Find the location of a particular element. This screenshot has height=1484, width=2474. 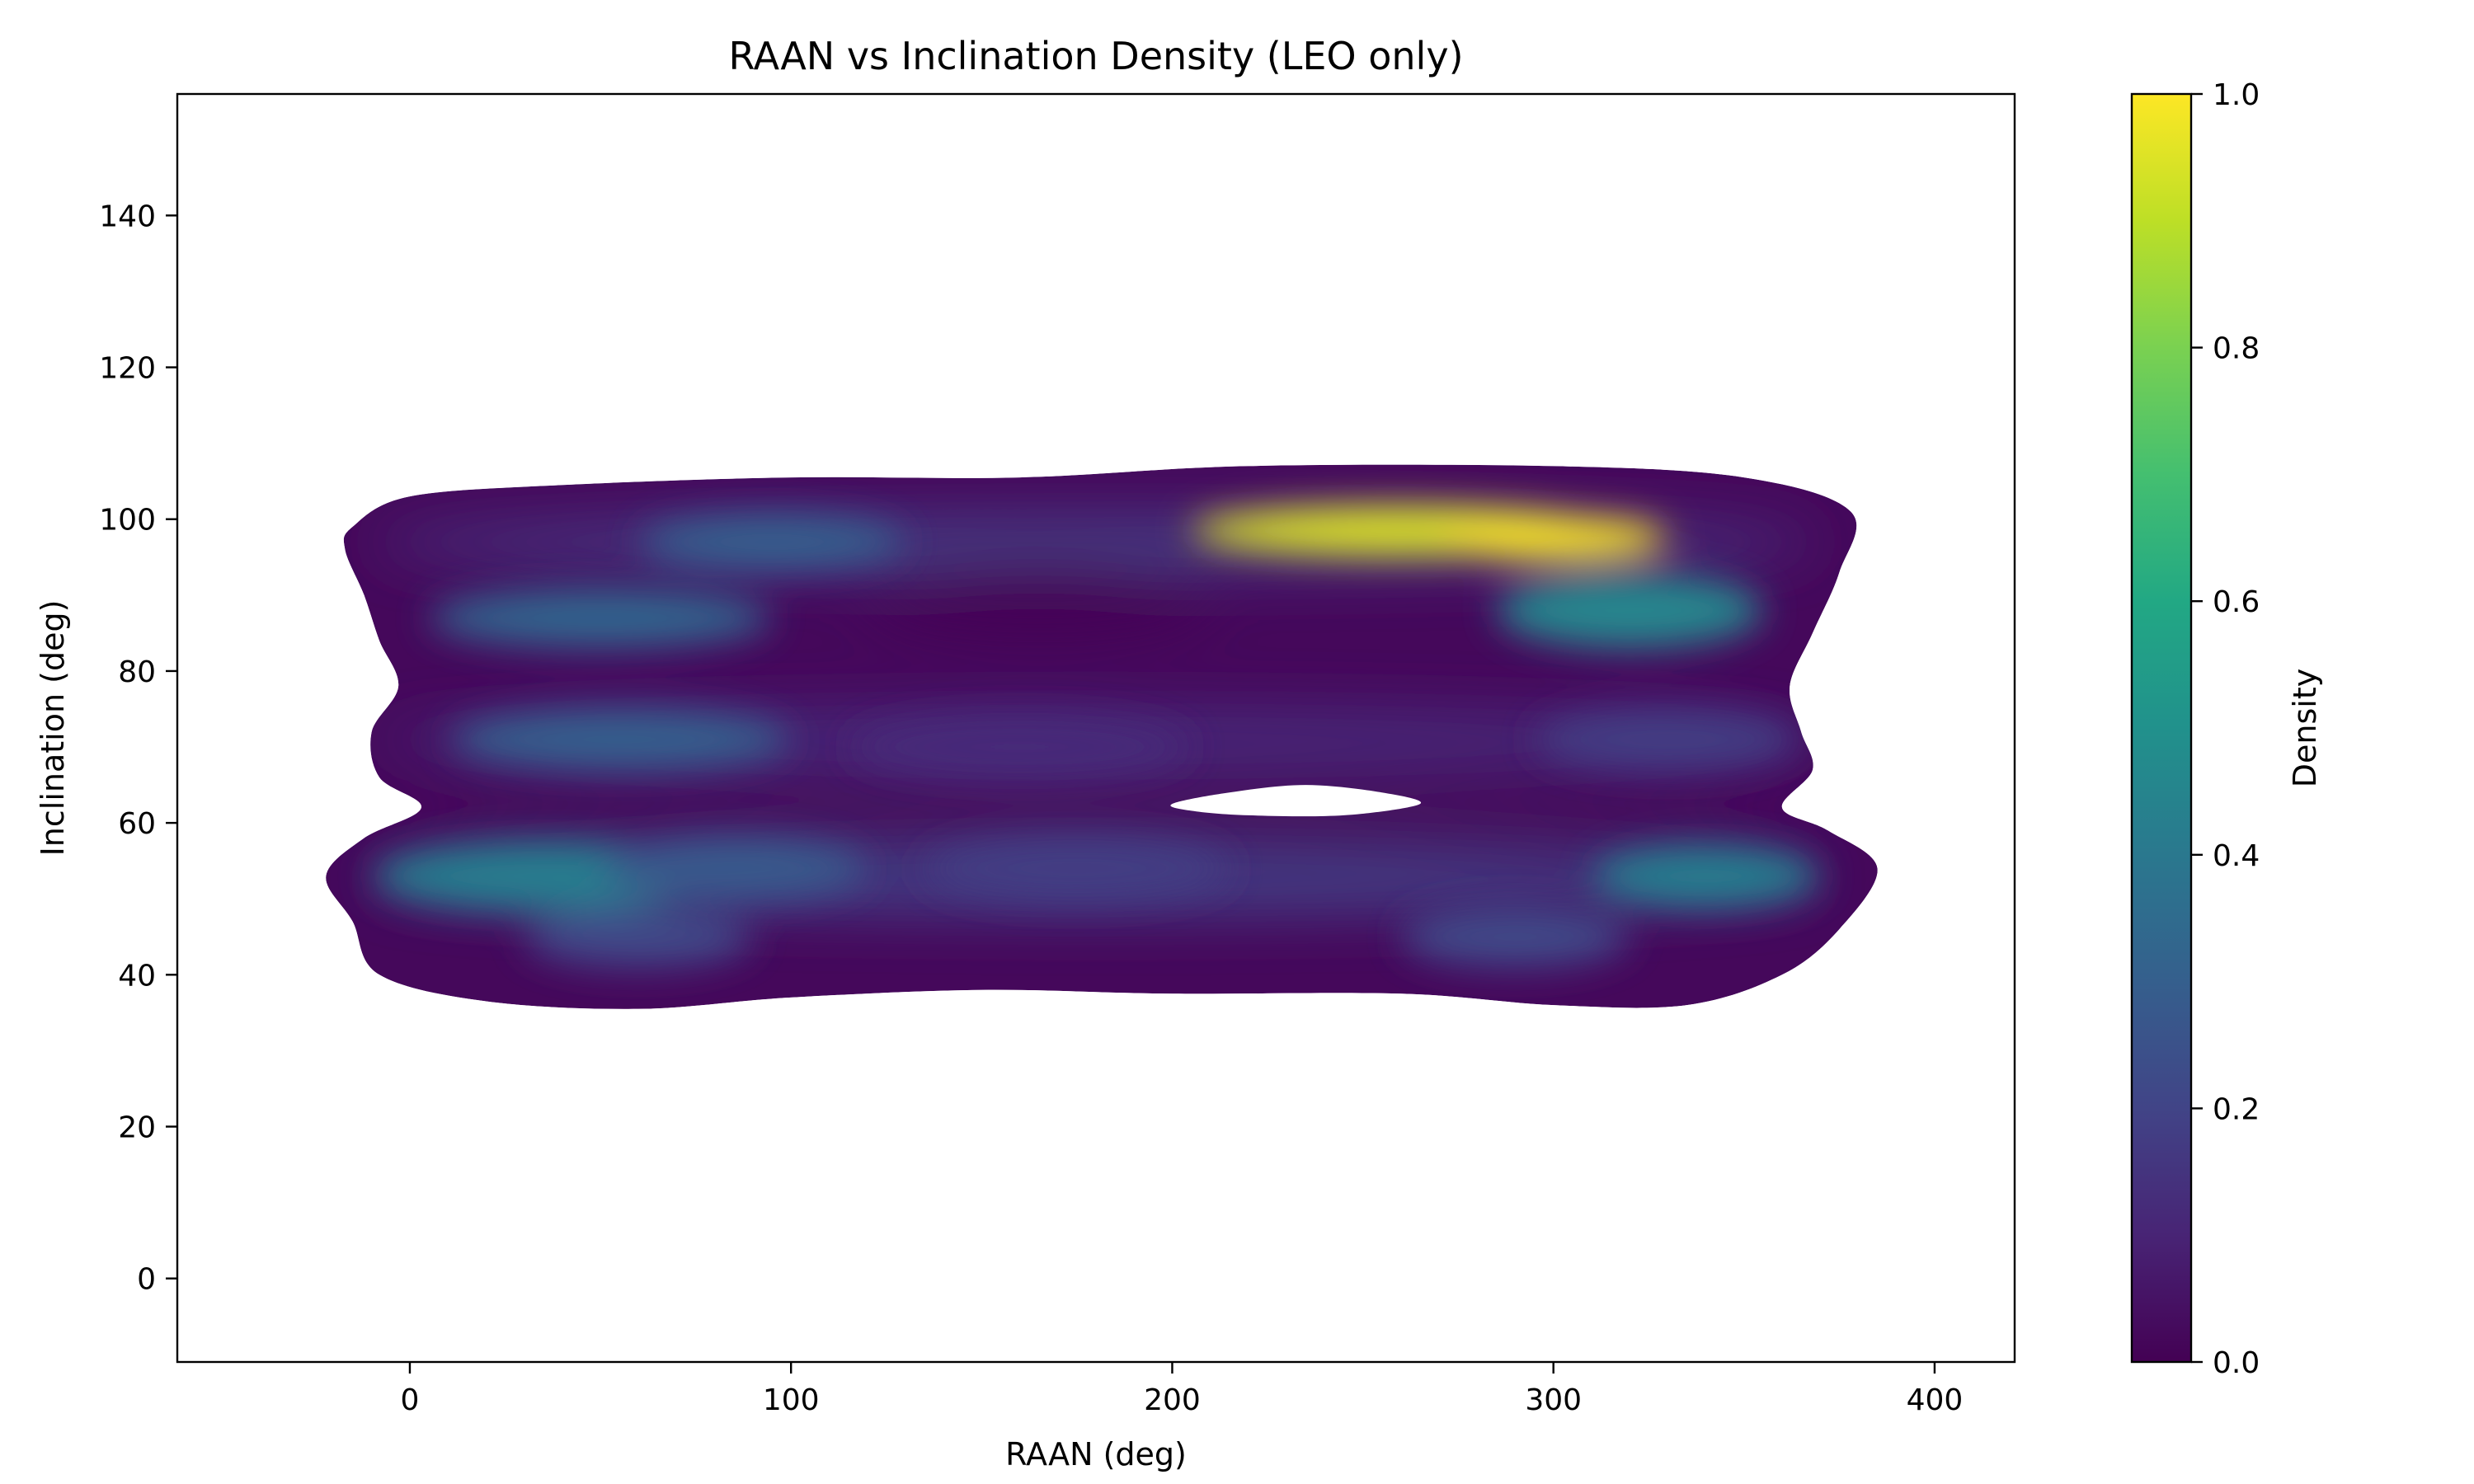

x-axis-label: RAAN (deg) is located at coordinates (1096, 1454).